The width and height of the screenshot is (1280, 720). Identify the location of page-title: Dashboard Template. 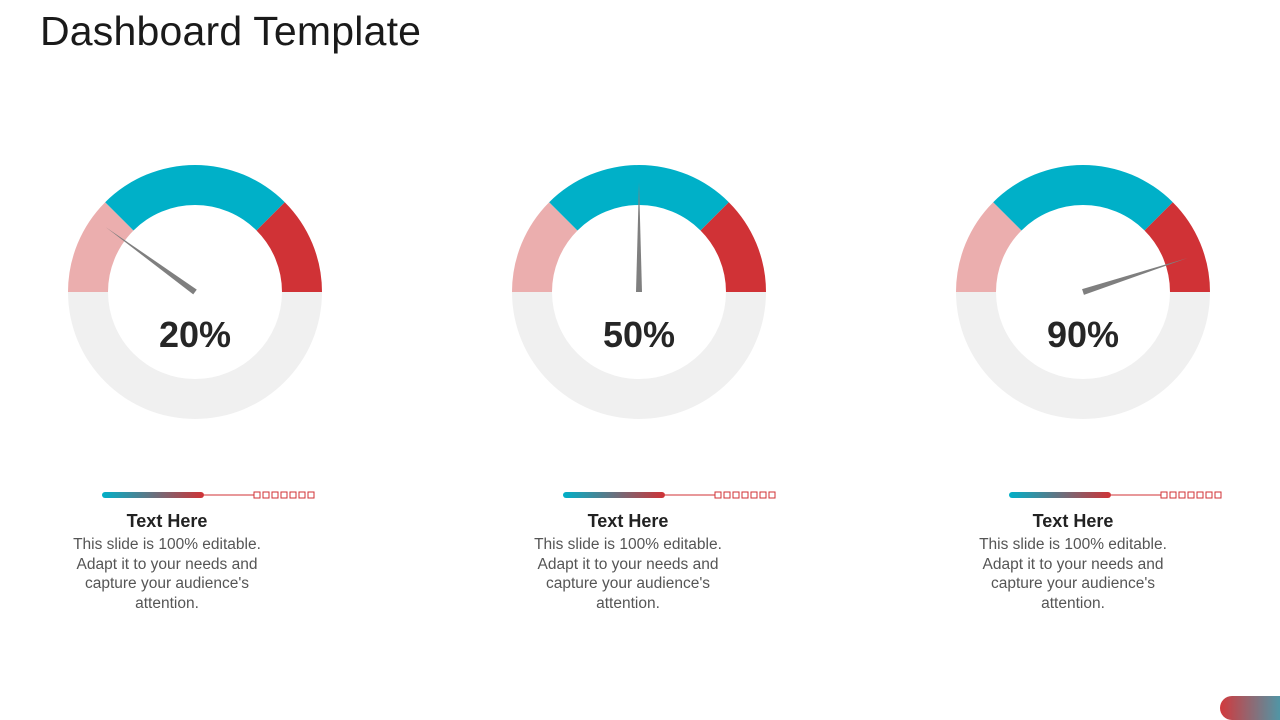
(231, 31).